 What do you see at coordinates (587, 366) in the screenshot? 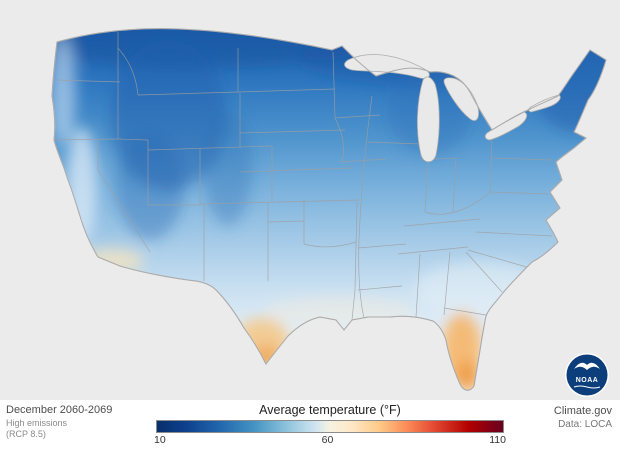
I see `seagull-icon` at bounding box center [587, 366].